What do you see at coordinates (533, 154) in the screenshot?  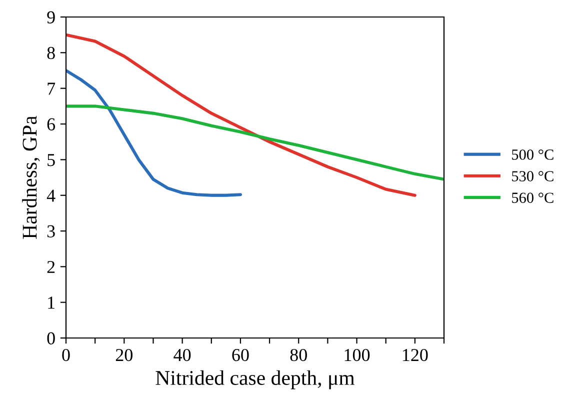 I see `legend-label: 500 °C` at bounding box center [533, 154].